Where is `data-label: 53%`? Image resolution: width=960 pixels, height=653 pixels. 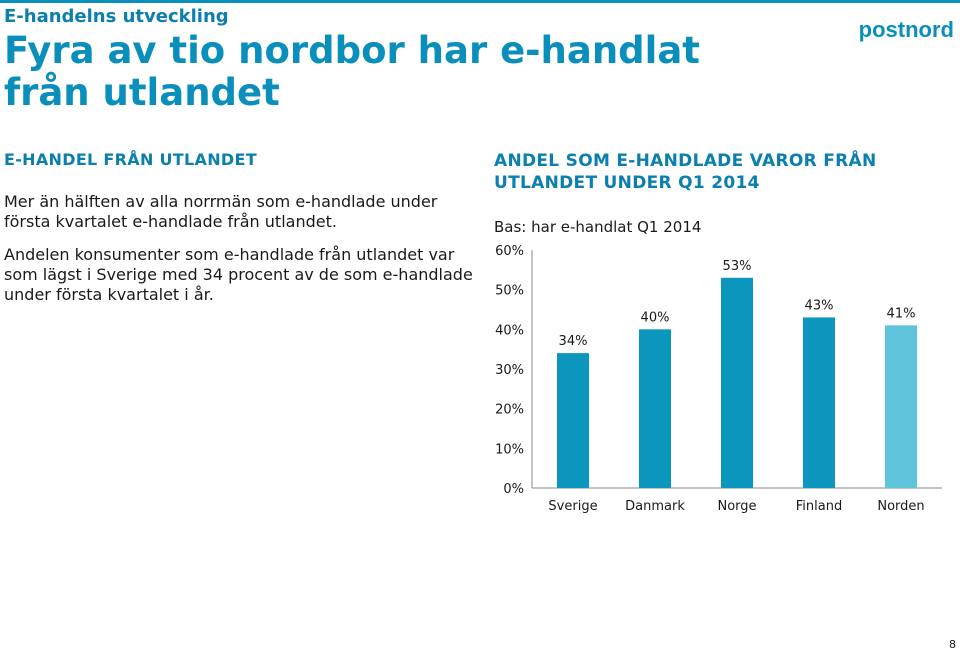
data-label: 53% is located at coordinates (737, 266).